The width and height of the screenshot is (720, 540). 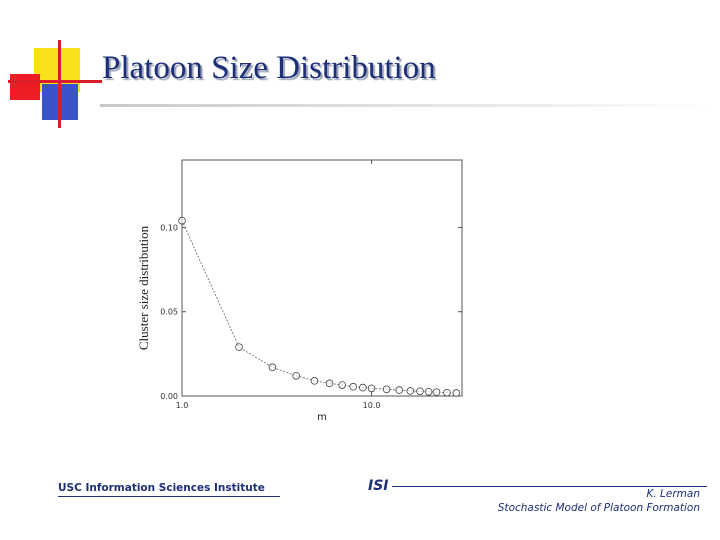 What do you see at coordinates (319, 307) in the screenshot?
I see `series-line` at bounding box center [319, 307].